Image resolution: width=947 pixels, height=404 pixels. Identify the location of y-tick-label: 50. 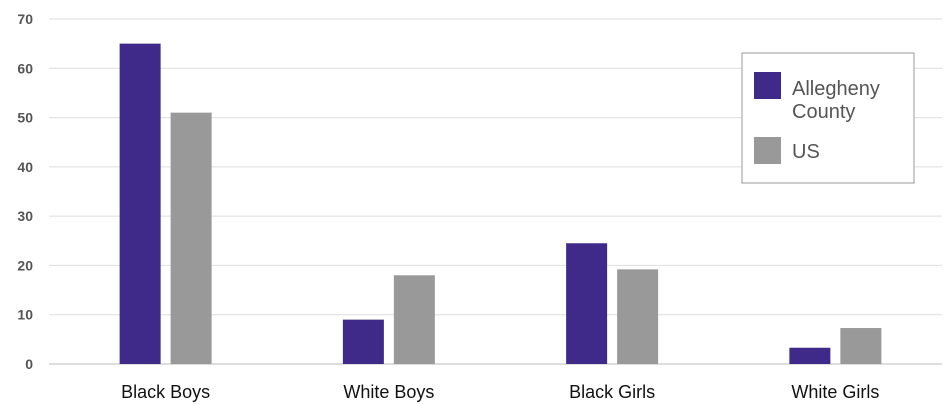
(25, 118).